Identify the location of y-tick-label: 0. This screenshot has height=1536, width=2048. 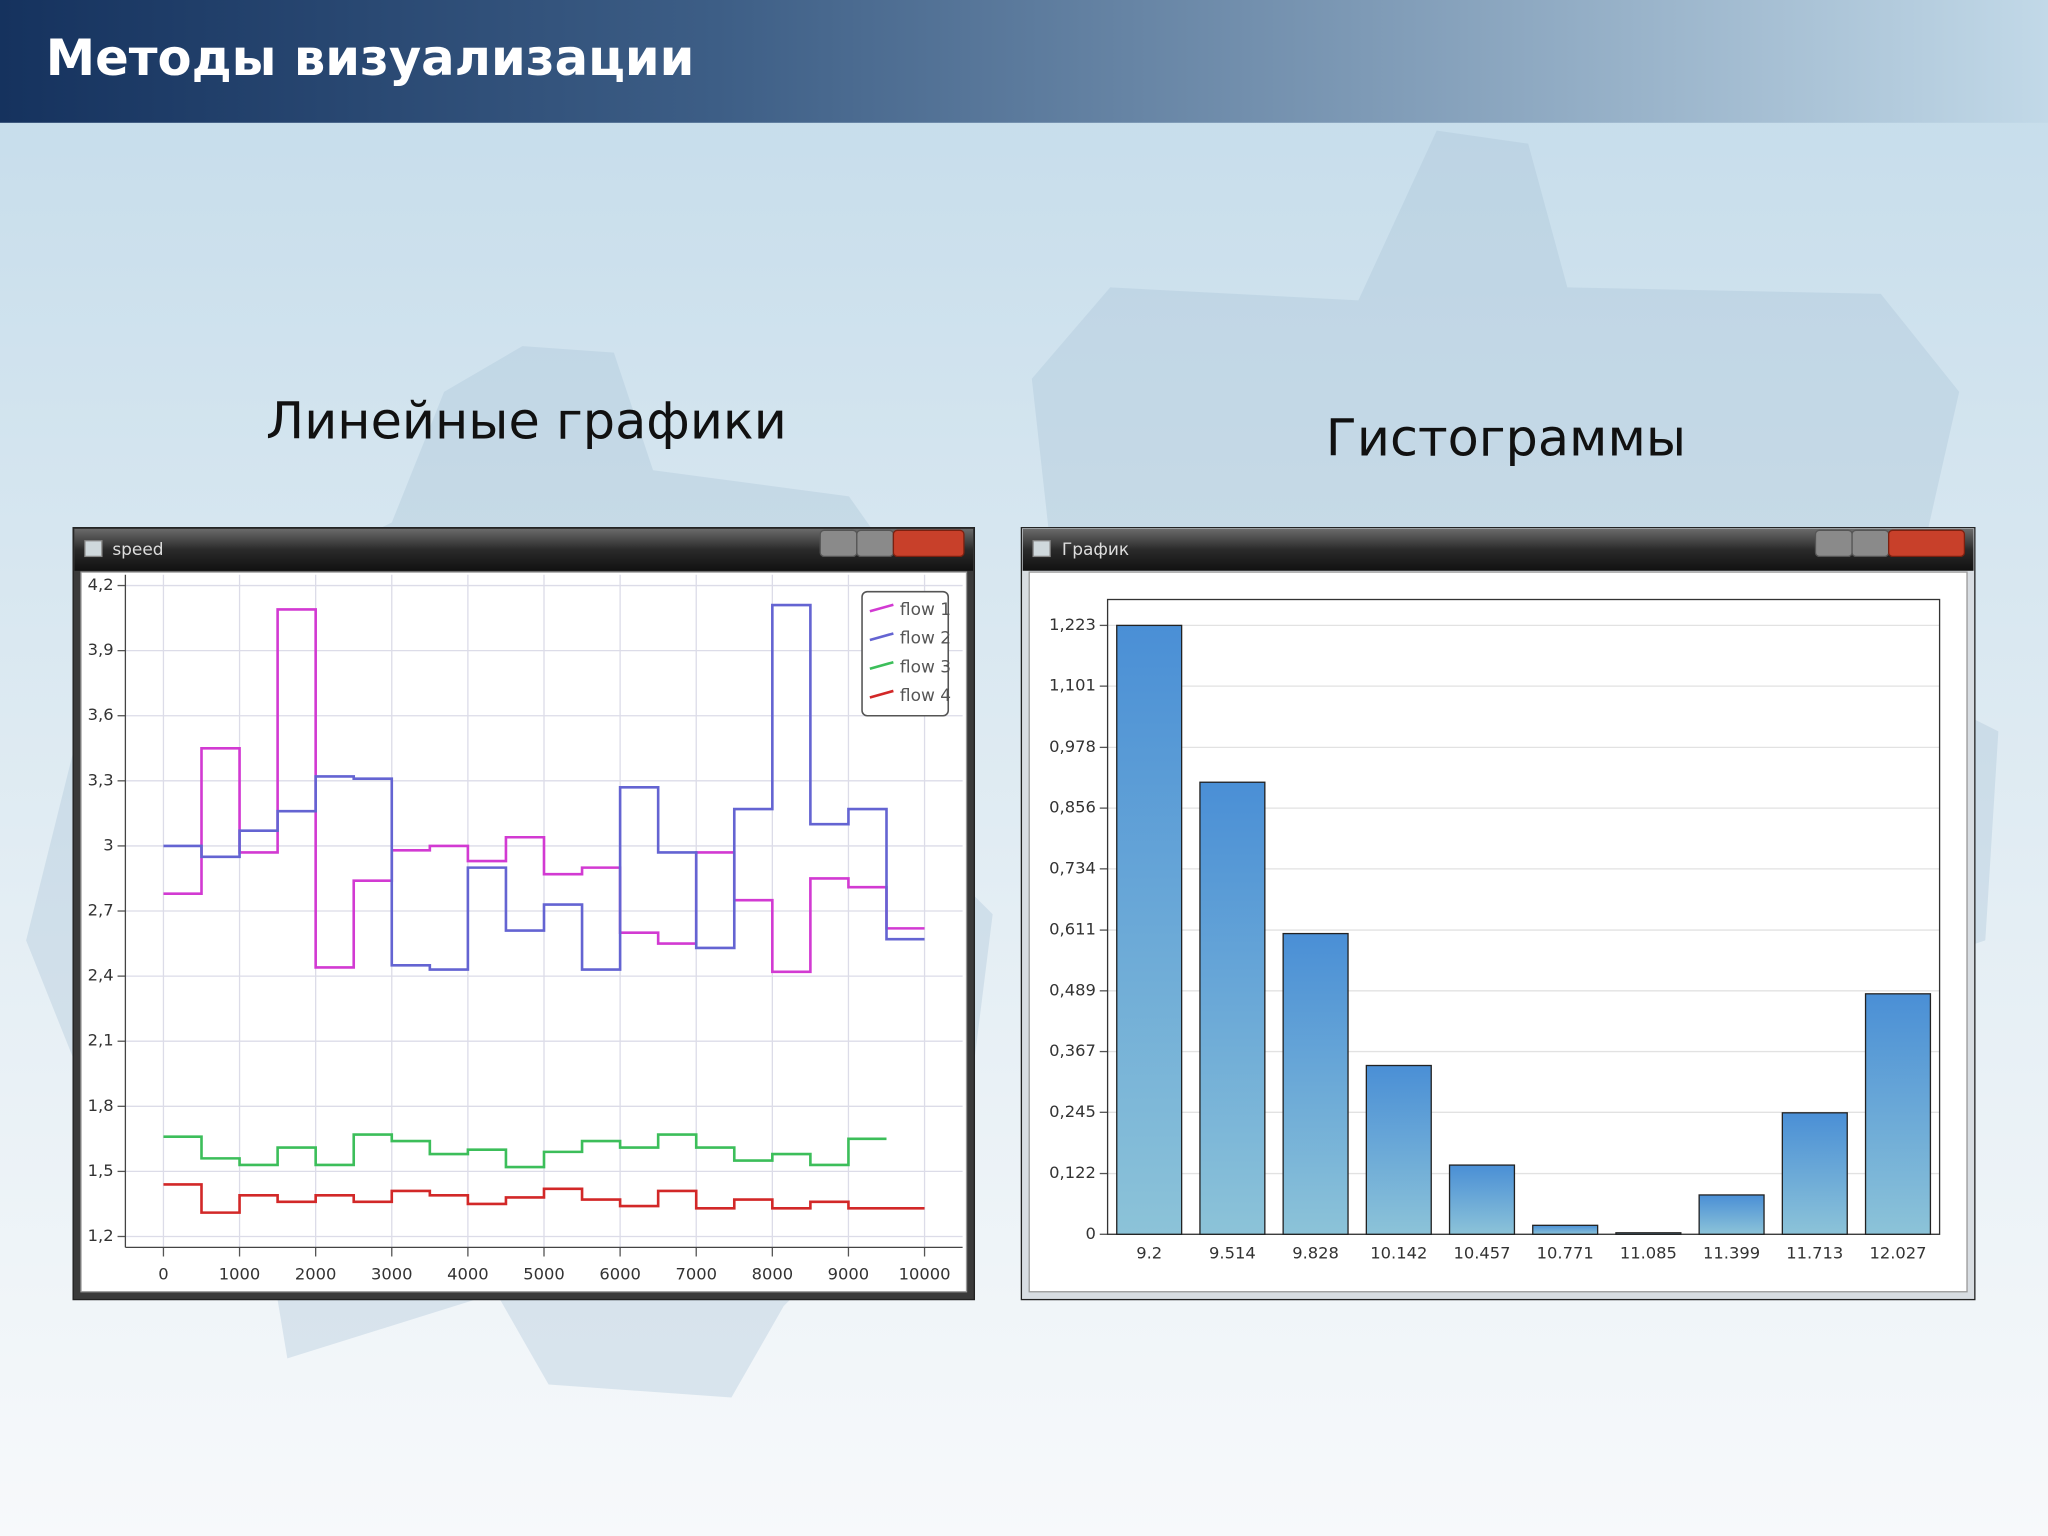
(1090, 1233).